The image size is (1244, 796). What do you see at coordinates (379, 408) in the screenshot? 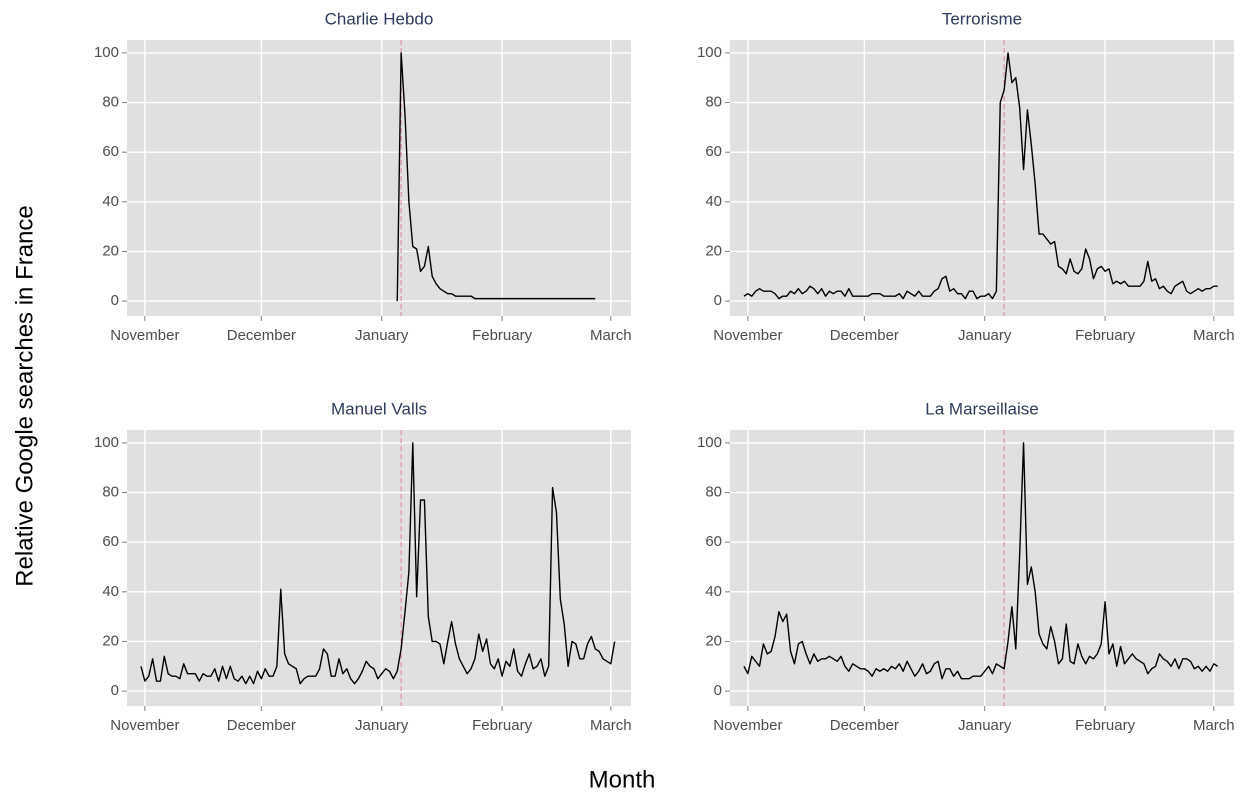
I see `panel-title: Manuel Valls` at bounding box center [379, 408].